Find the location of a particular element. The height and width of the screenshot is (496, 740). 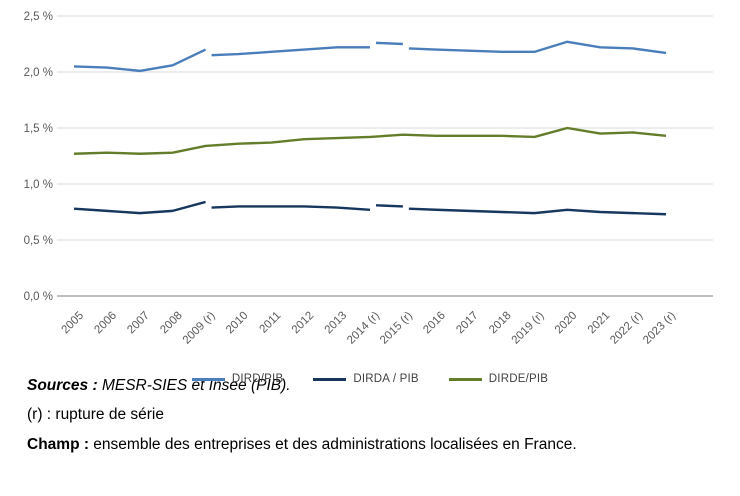

sources-label: Sources : is located at coordinates (62, 385).